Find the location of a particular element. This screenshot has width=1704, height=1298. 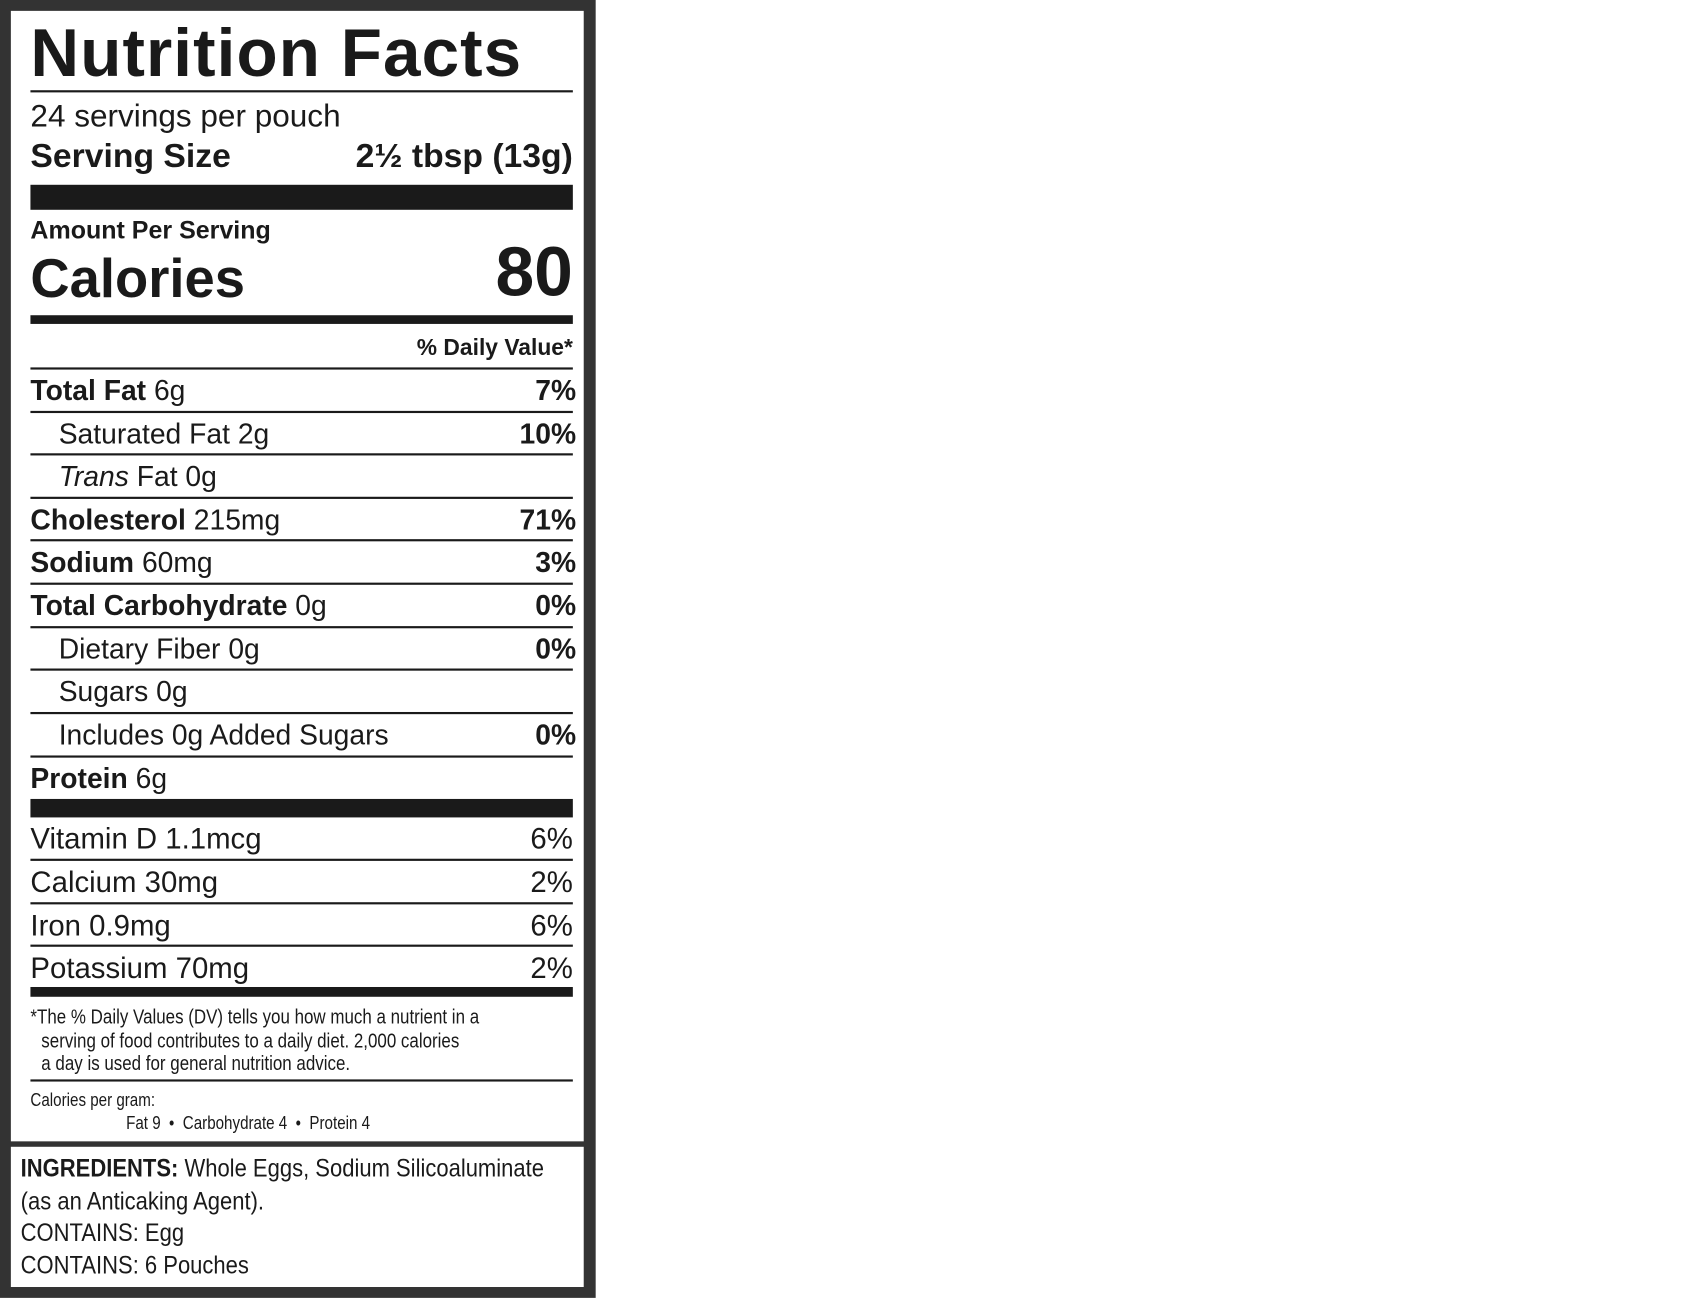

nutrient-name: Dietary Fiber is located at coordinates (139, 649).